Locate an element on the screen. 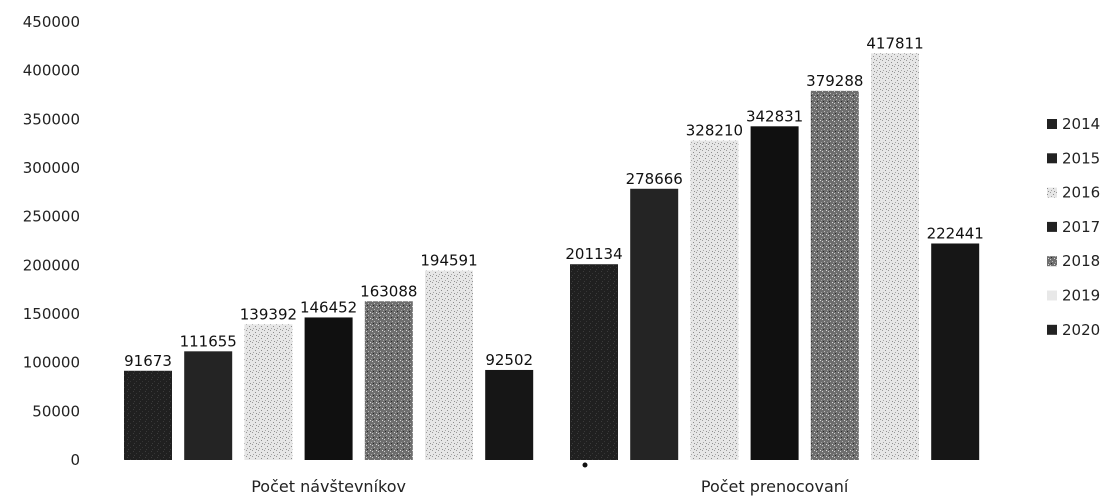  bar-2018-prenocovania is located at coordinates (834, 275).